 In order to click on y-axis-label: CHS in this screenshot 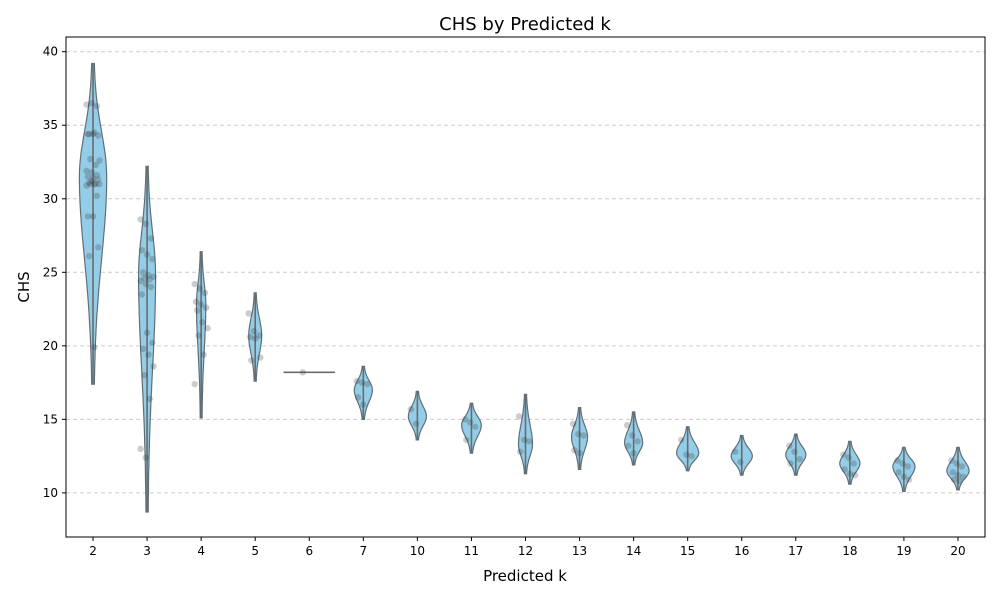, I will do `click(24, 286)`.